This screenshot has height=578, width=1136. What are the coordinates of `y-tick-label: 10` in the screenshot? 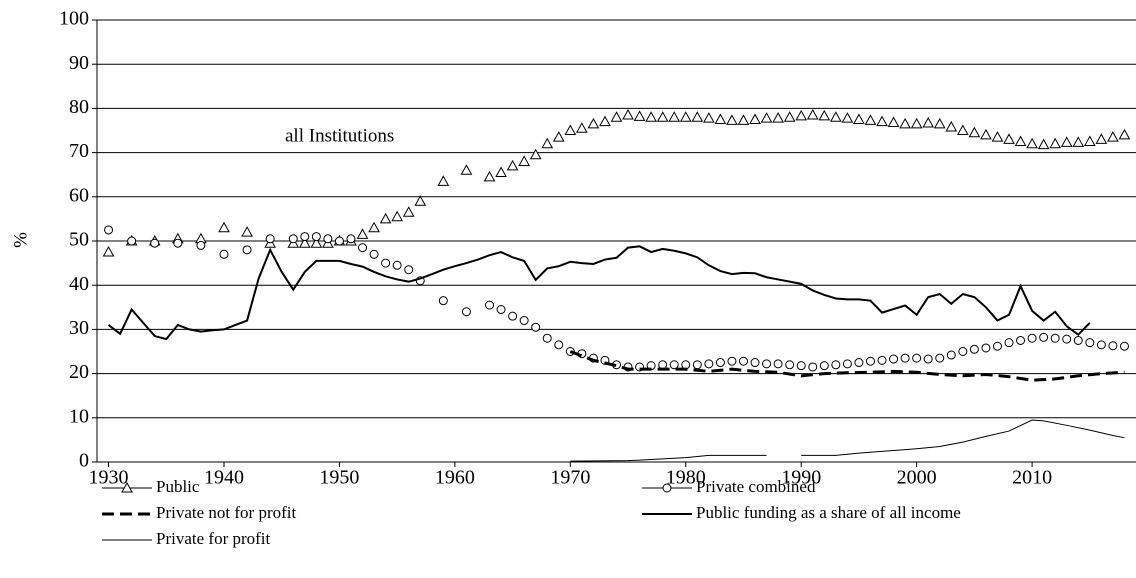 It's located at (79, 416).